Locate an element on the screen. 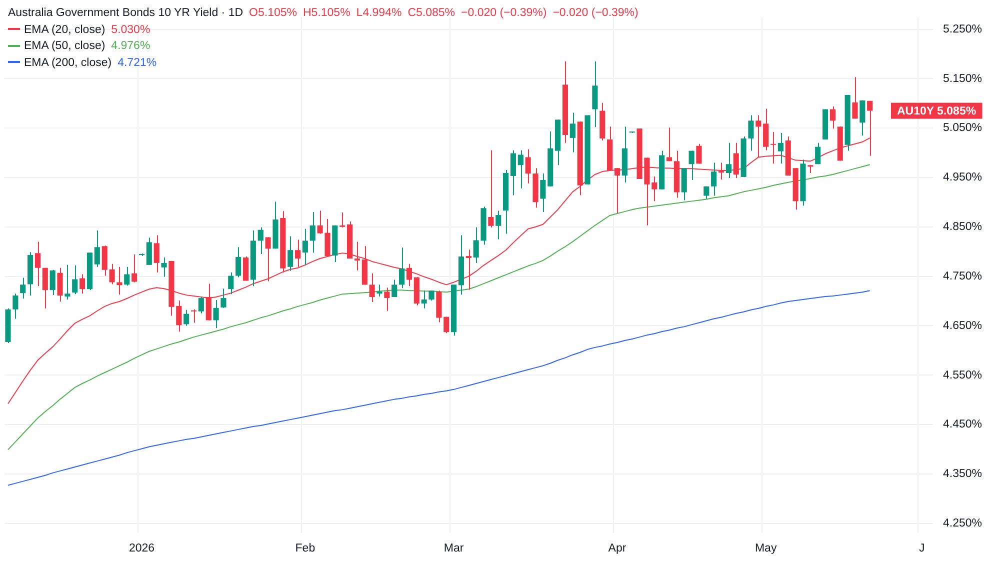 The height and width of the screenshot is (567, 1000). x-tick-label: Feb is located at coordinates (305, 548).